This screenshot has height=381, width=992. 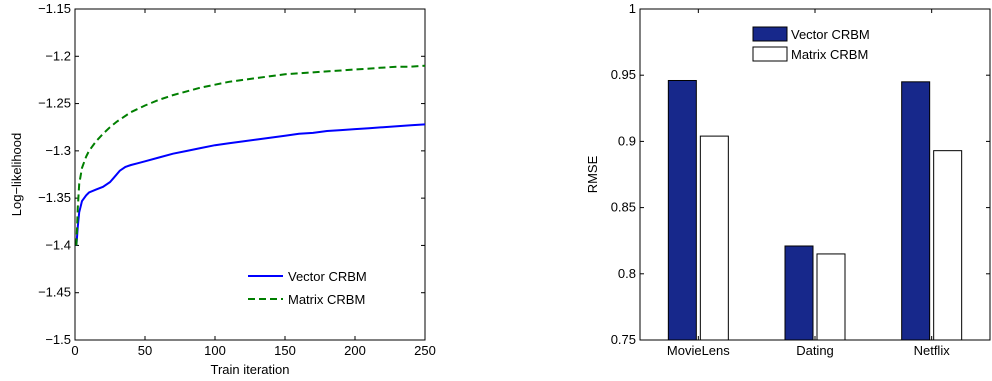 What do you see at coordinates (592, 174) in the screenshot?
I see `y-axis-label: RMSE` at bounding box center [592, 174].